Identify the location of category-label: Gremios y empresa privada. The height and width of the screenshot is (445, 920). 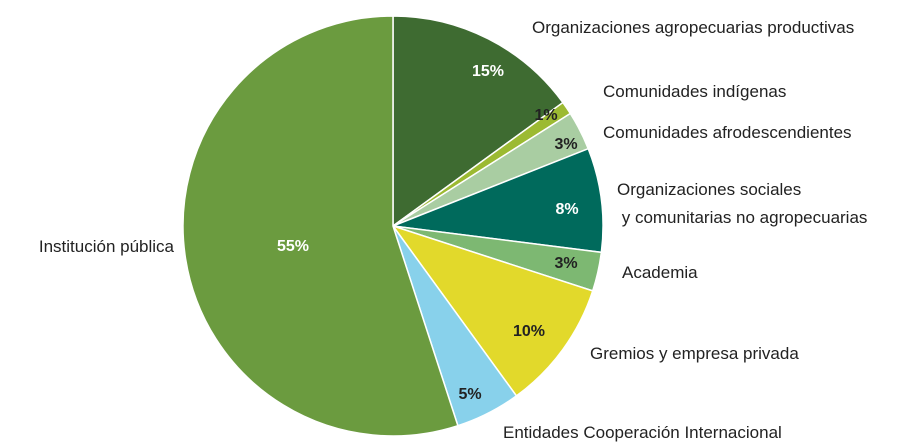
(694, 353).